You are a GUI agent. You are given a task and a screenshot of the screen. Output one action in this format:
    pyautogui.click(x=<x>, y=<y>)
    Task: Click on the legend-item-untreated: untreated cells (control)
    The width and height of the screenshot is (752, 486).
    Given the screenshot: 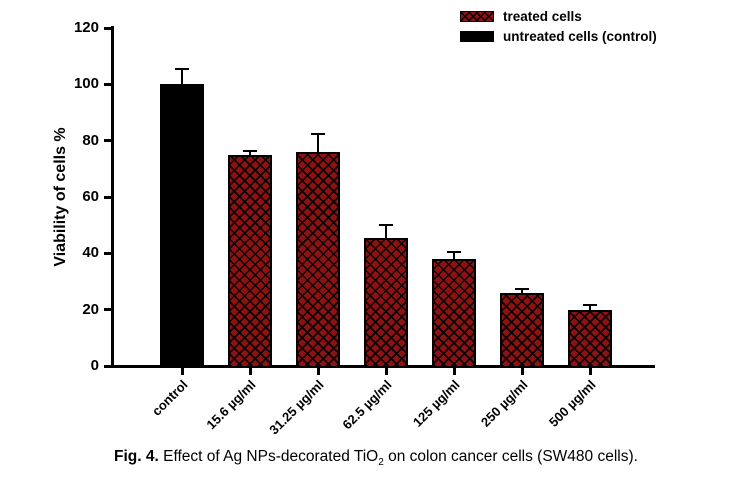 What is the action you would take?
    pyautogui.click(x=558, y=36)
    